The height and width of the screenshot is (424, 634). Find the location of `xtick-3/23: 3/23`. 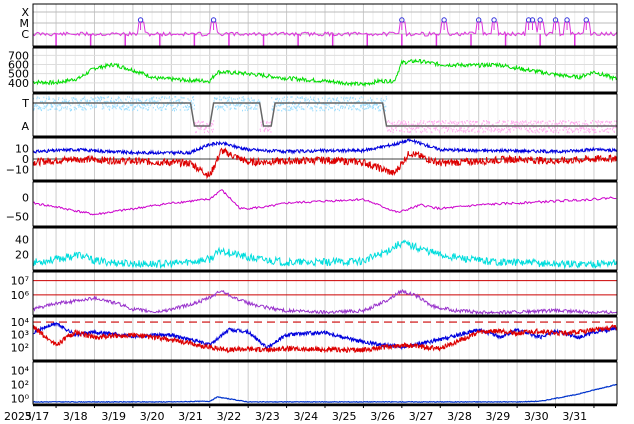

xtick-3/23: 3/23 is located at coordinates (267, 416).